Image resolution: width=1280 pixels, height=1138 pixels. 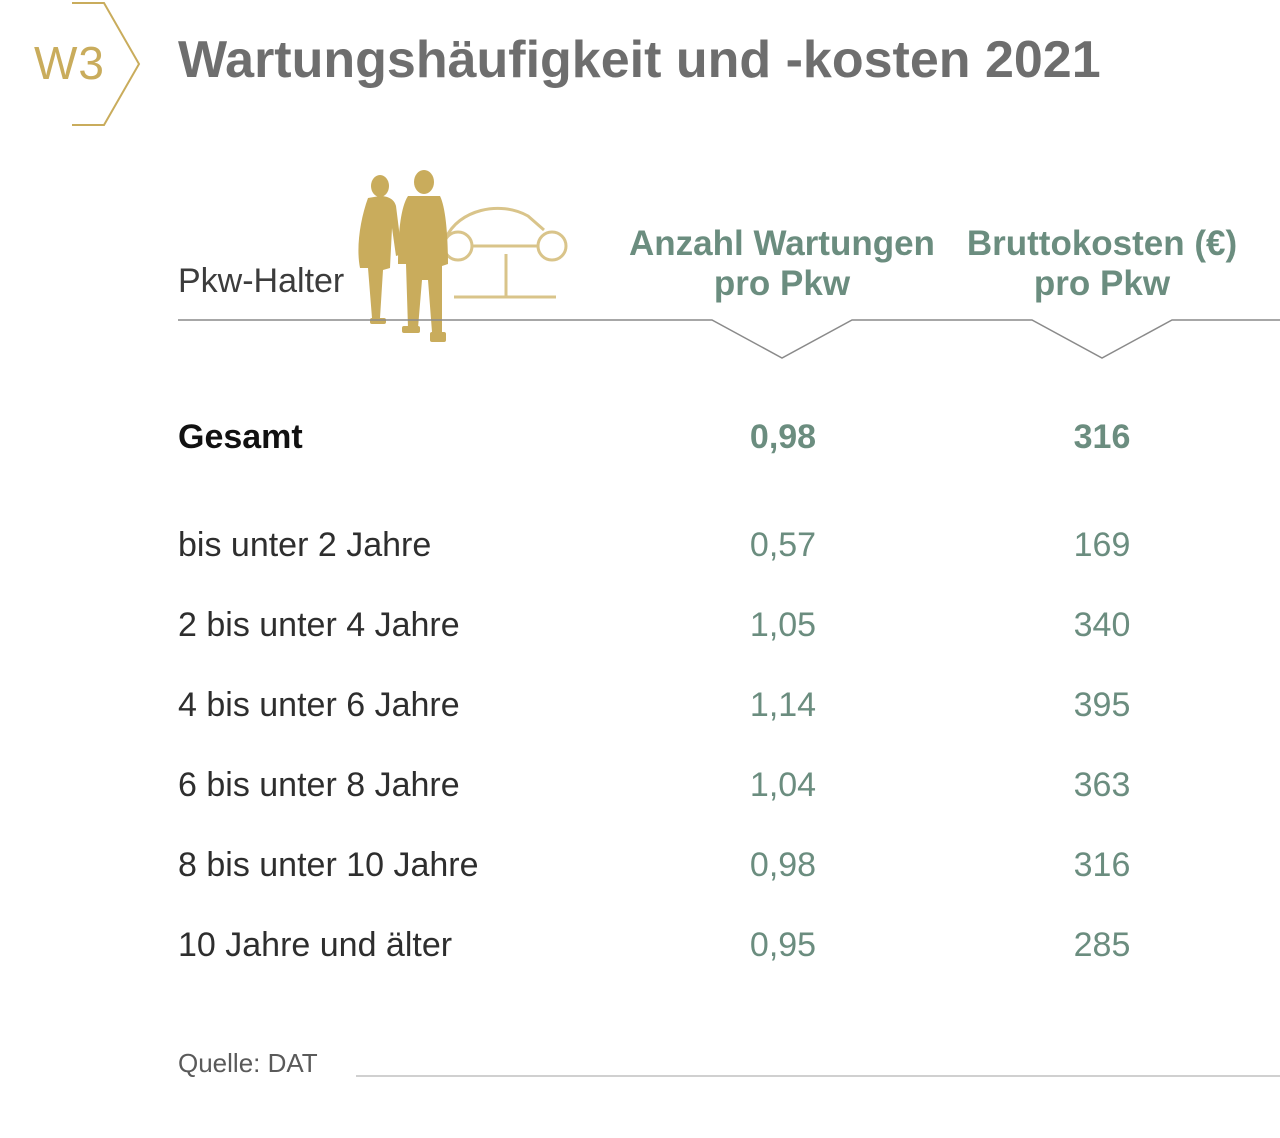 I want to click on man-silhouette-icon, so click(x=423, y=256).